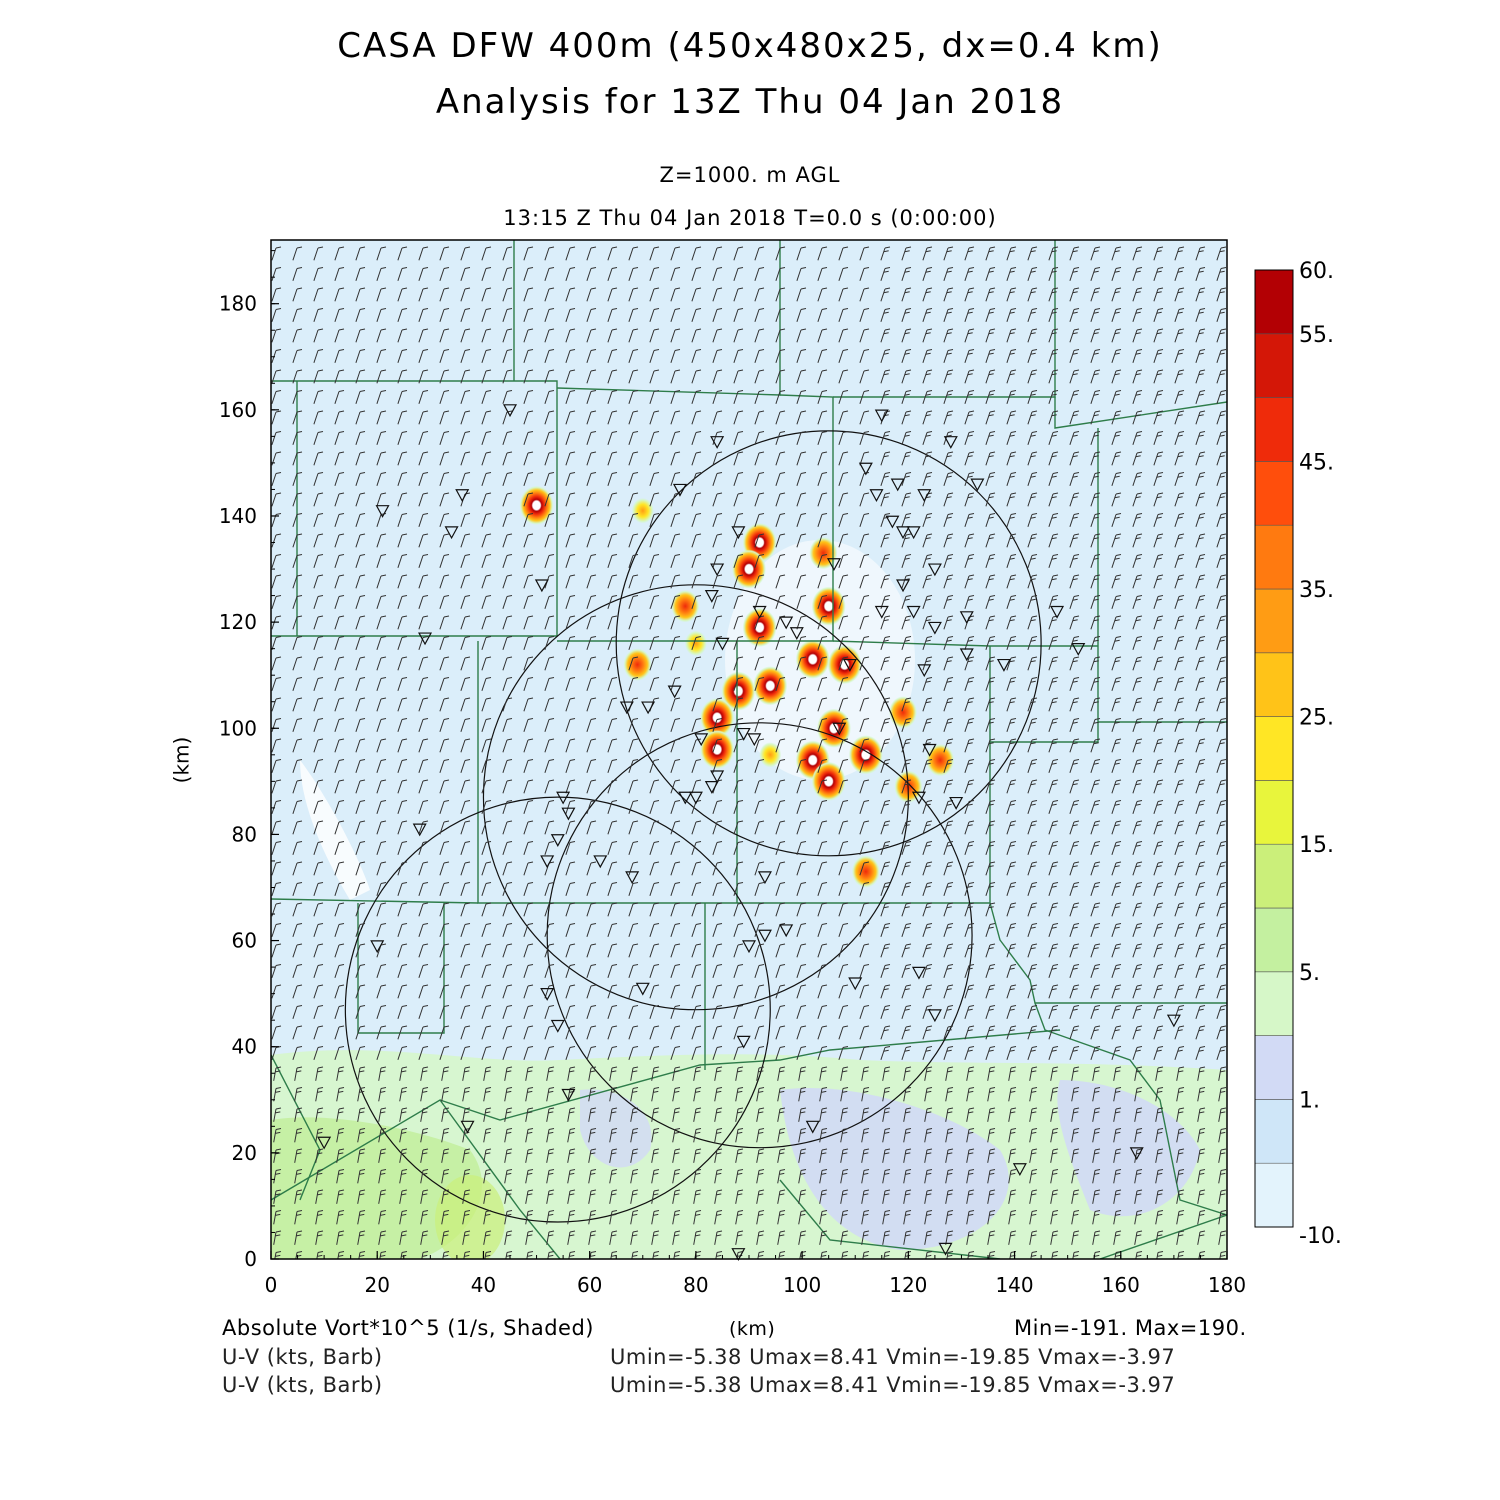 The height and width of the screenshot is (1500, 1500). Describe the element at coordinates (1274, 748) in the screenshot. I see `colorbar-frame` at that location.